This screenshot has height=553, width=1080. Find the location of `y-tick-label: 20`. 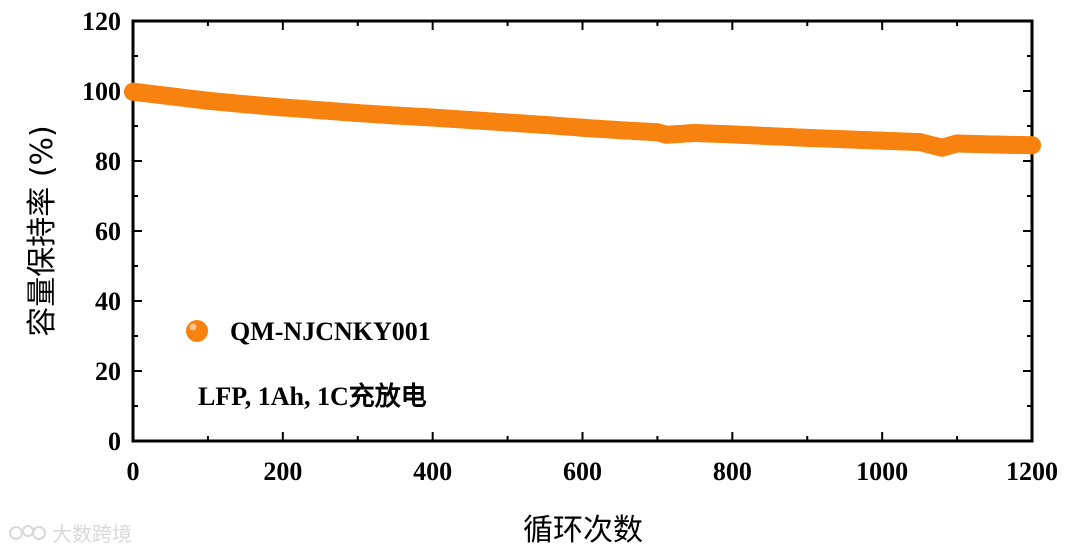

y-tick-label: 20 is located at coordinates (108, 371).